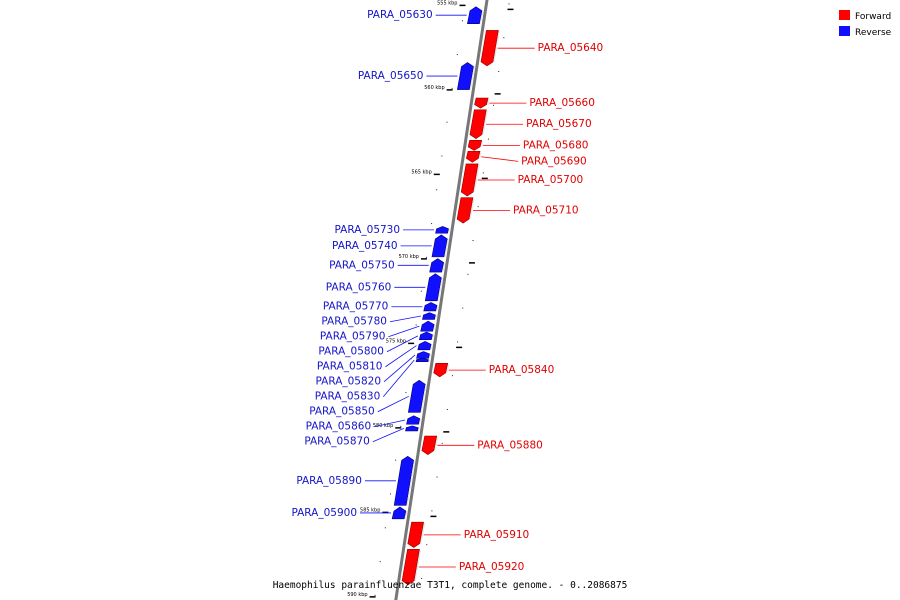 This screenshot has width=900, height=600. Describe the element at coordinates (522, 370) in the screenshot. I see `gene-label: PARA_05840` at that location.